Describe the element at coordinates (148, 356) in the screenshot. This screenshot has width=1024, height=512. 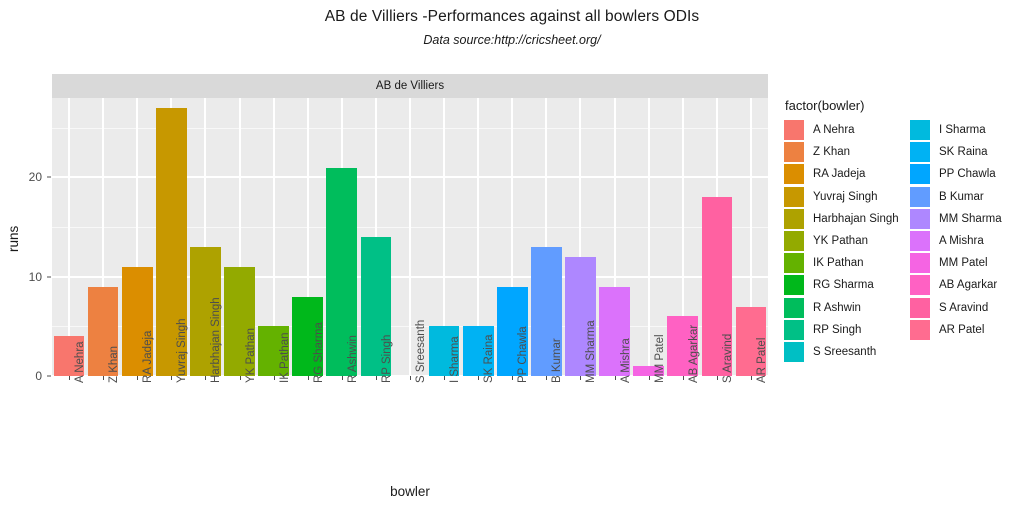
I see `x-tick-label: RA Jadeja` at that location.